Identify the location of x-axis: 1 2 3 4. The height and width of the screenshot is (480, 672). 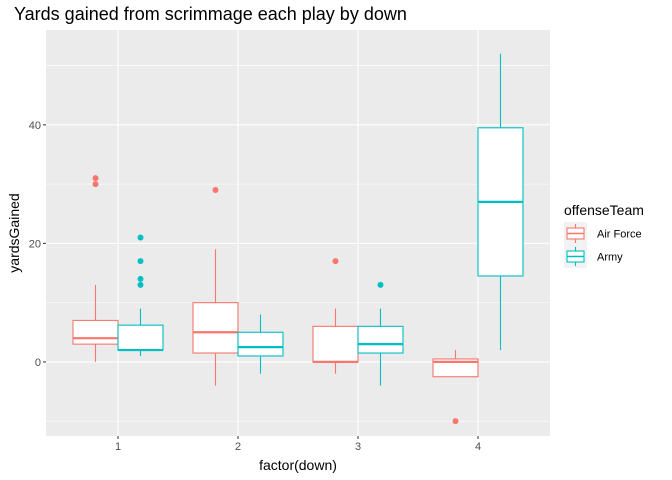
(298, 444).